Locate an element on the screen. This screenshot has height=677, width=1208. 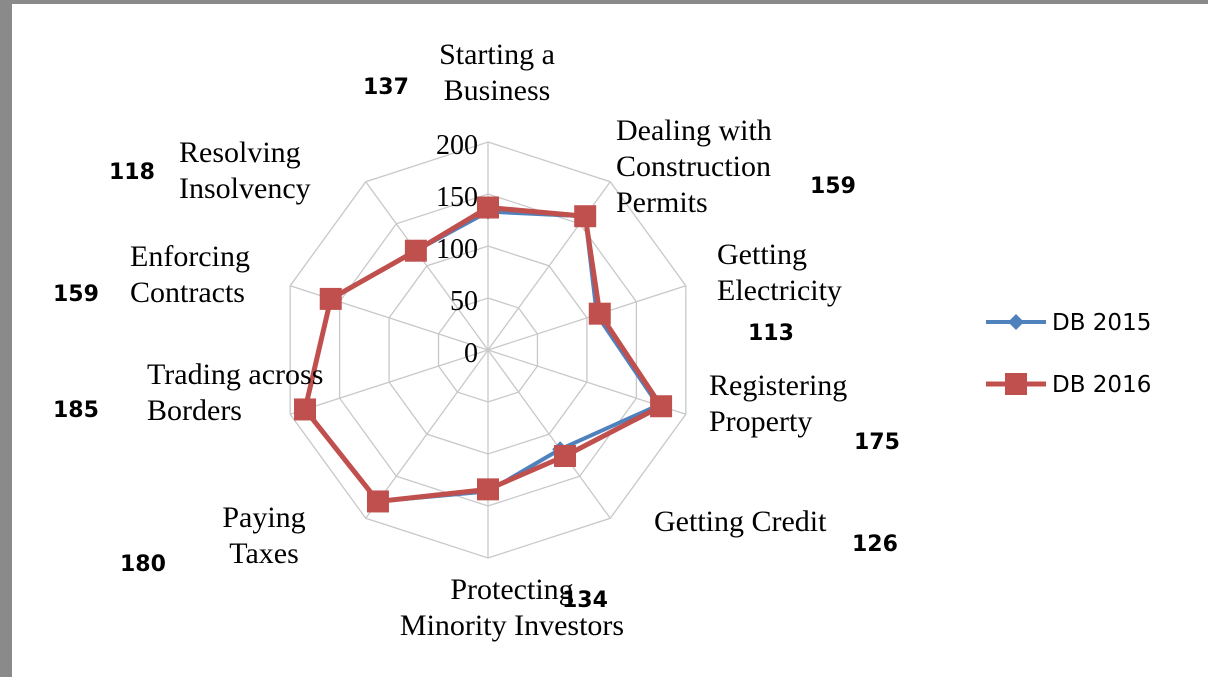
value-label: 113 is located at coordinates (771, 333).